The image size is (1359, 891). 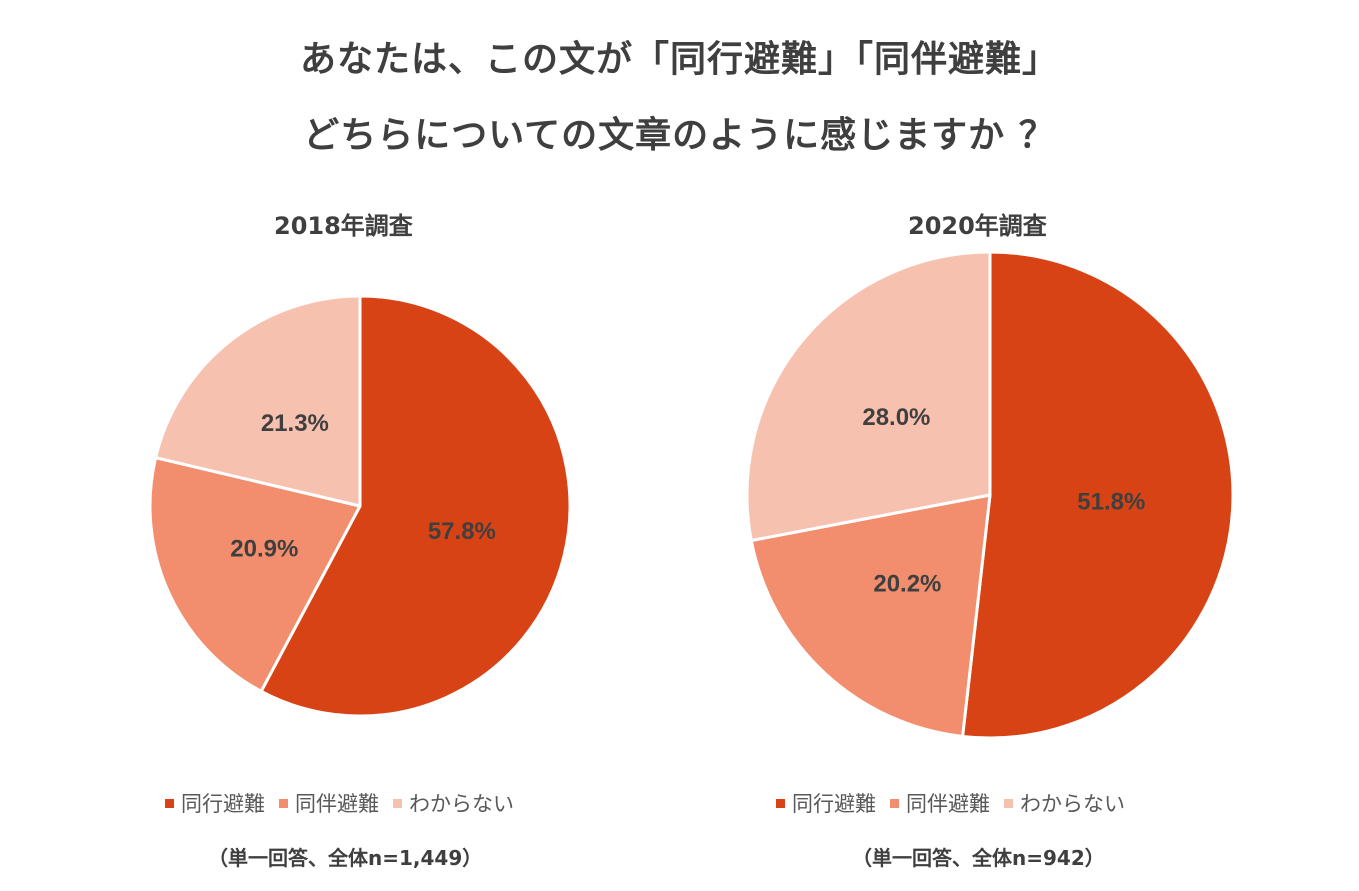 I want to click on slice-value-label-douhan-2018: 20.9%, so click(x=264, y=549).